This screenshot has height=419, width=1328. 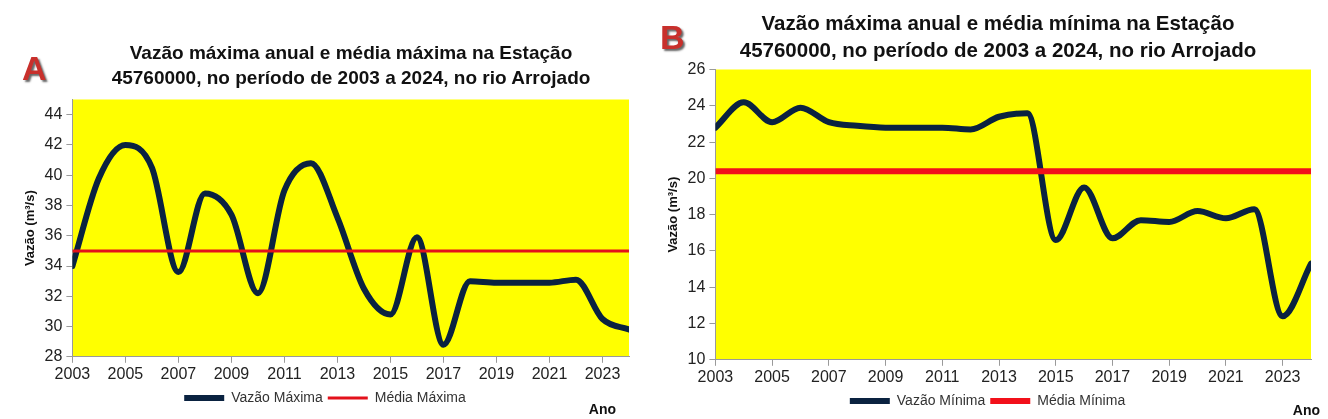 I want to click on y-tick-label: 44, so click(x=53, y=114).